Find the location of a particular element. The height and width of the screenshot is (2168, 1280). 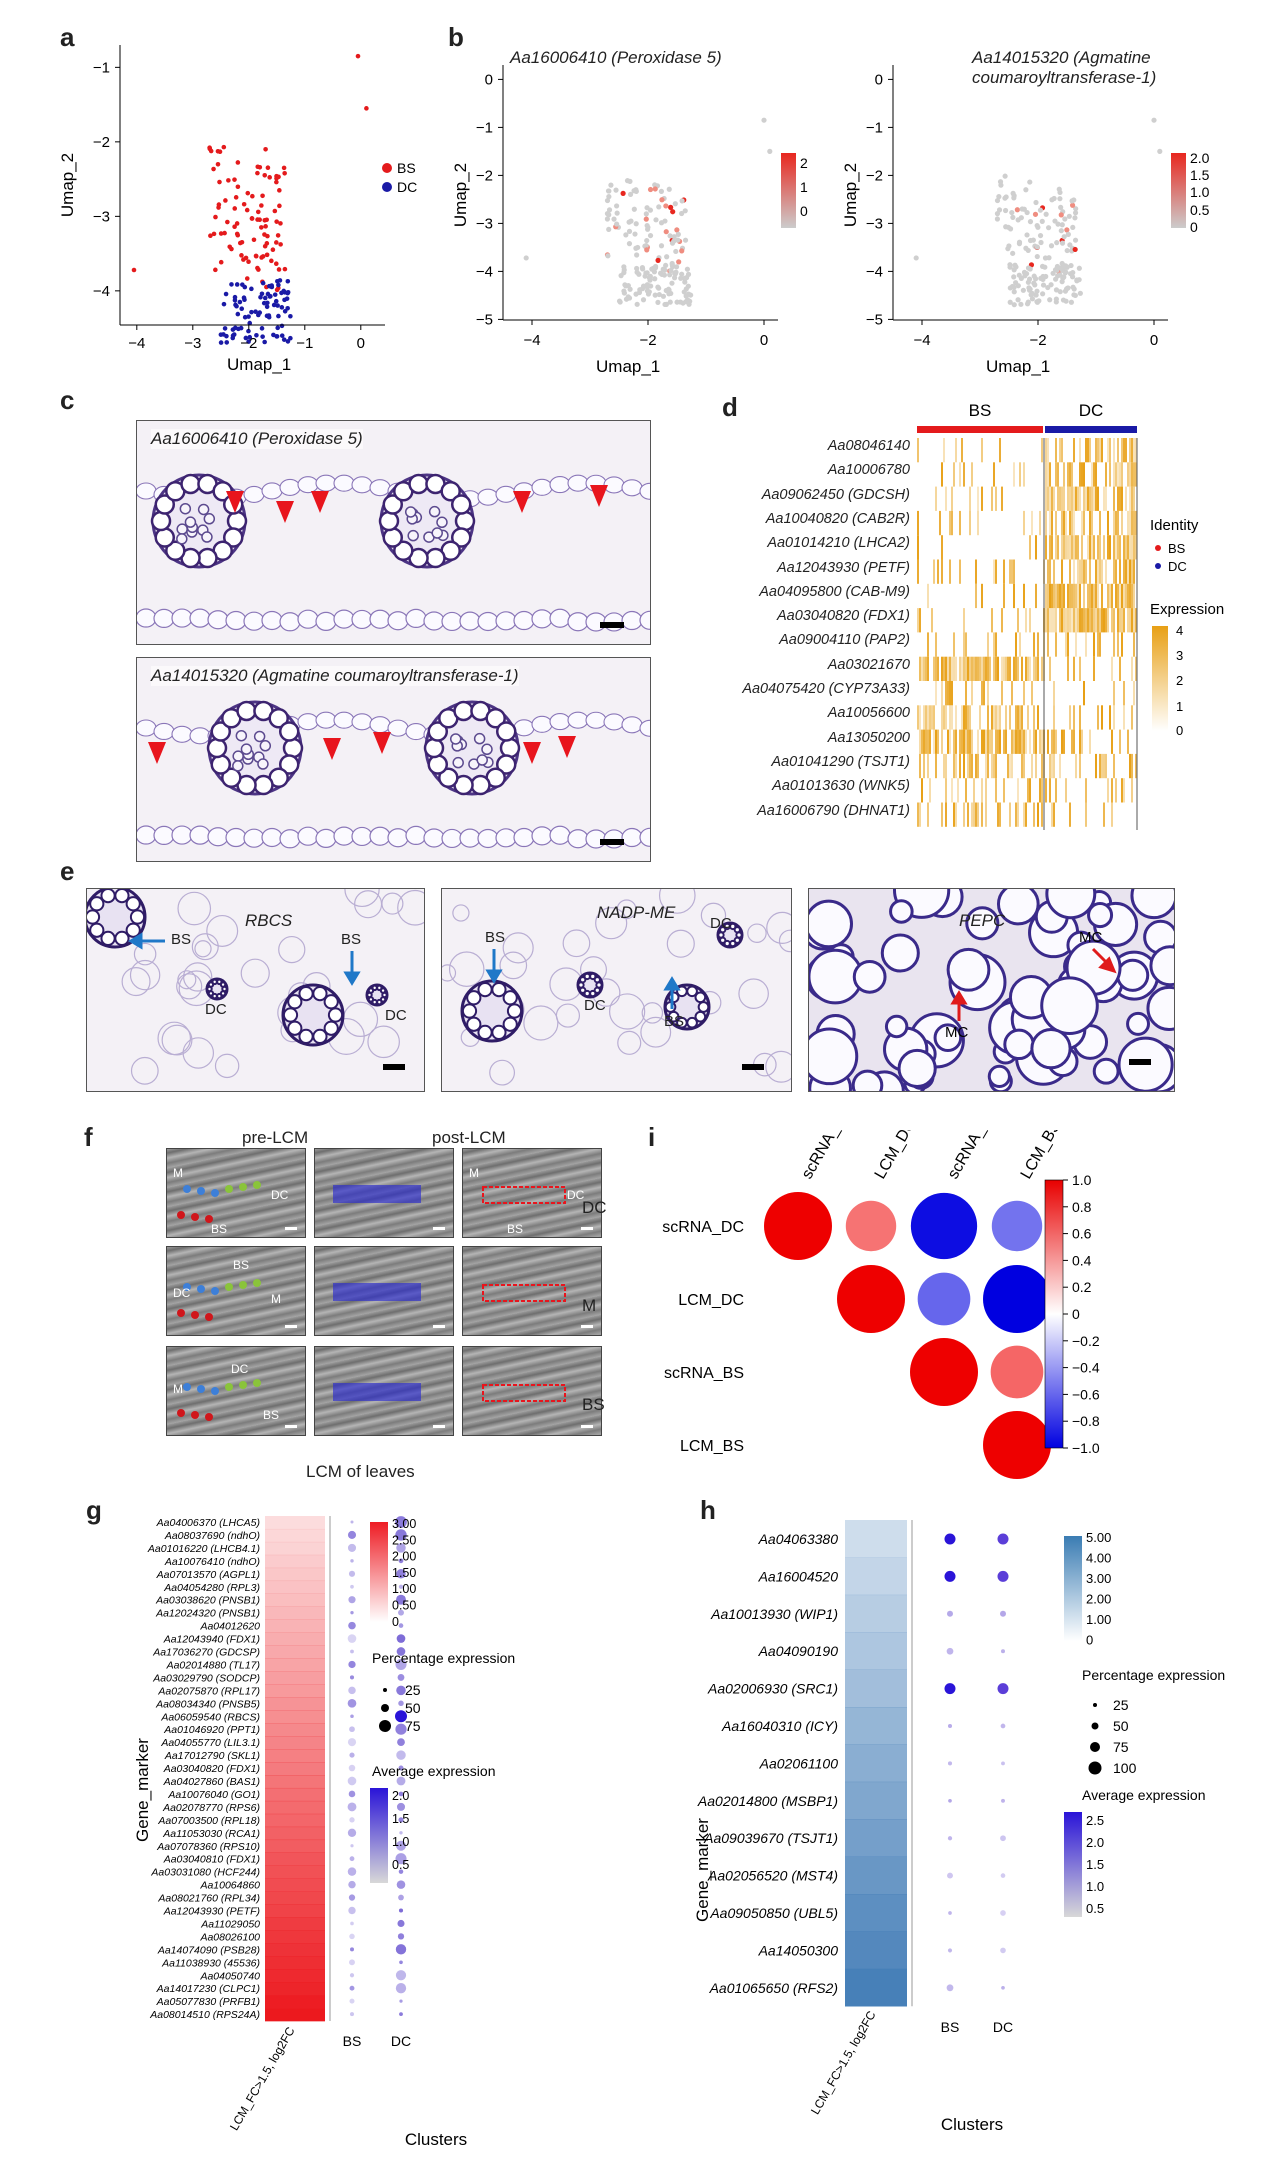

avg-scale-tick: 1.5 is located at coordinates (1095, 1864).